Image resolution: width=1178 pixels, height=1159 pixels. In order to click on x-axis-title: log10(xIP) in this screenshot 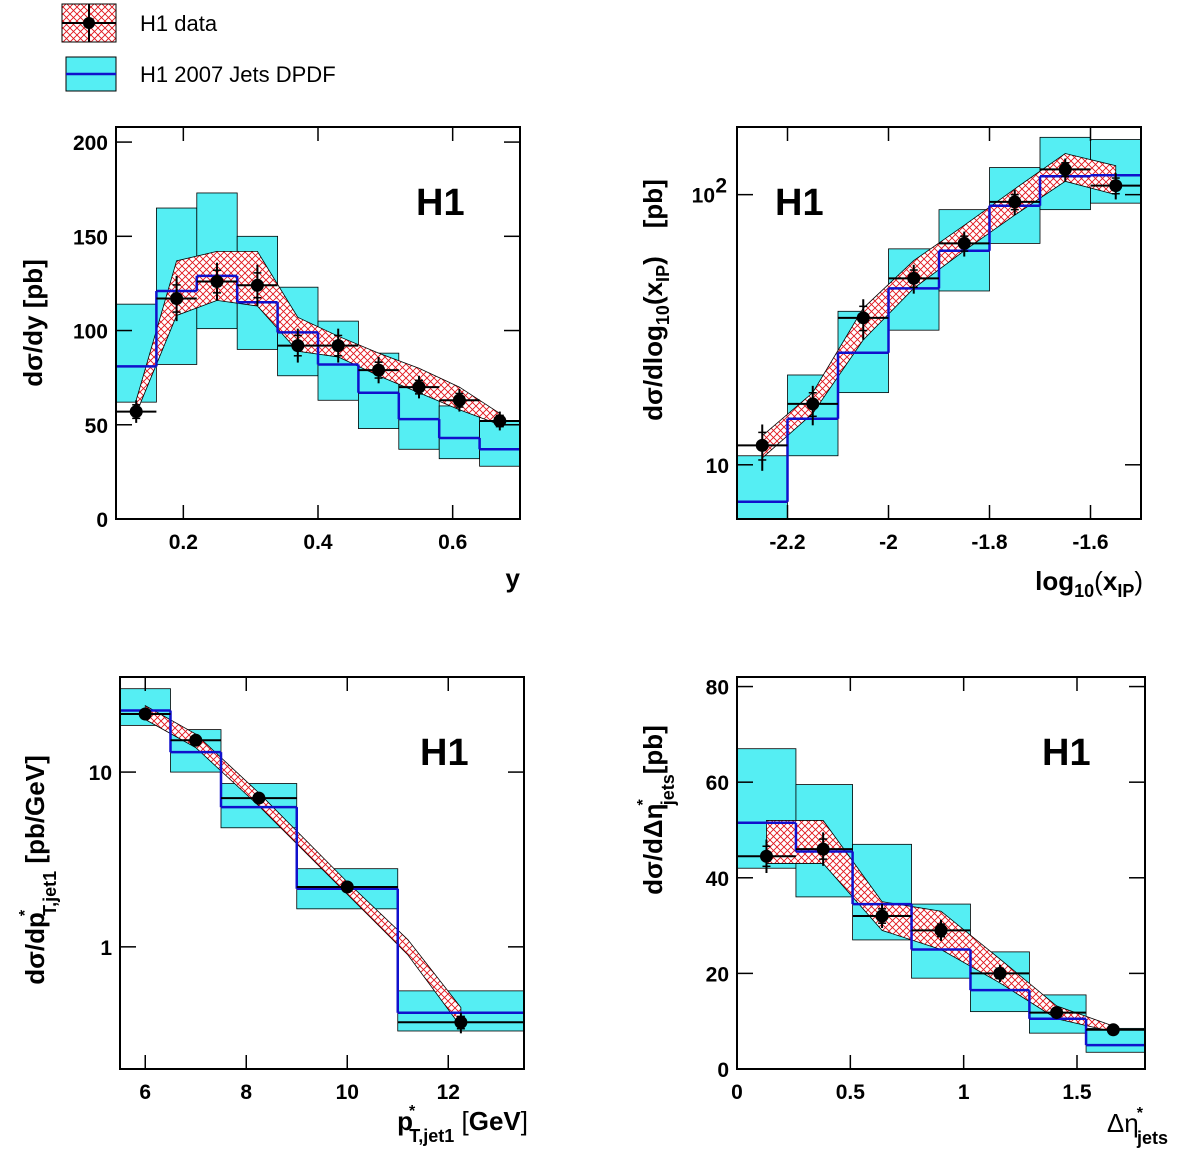, I will do `click(1089, 583)`.